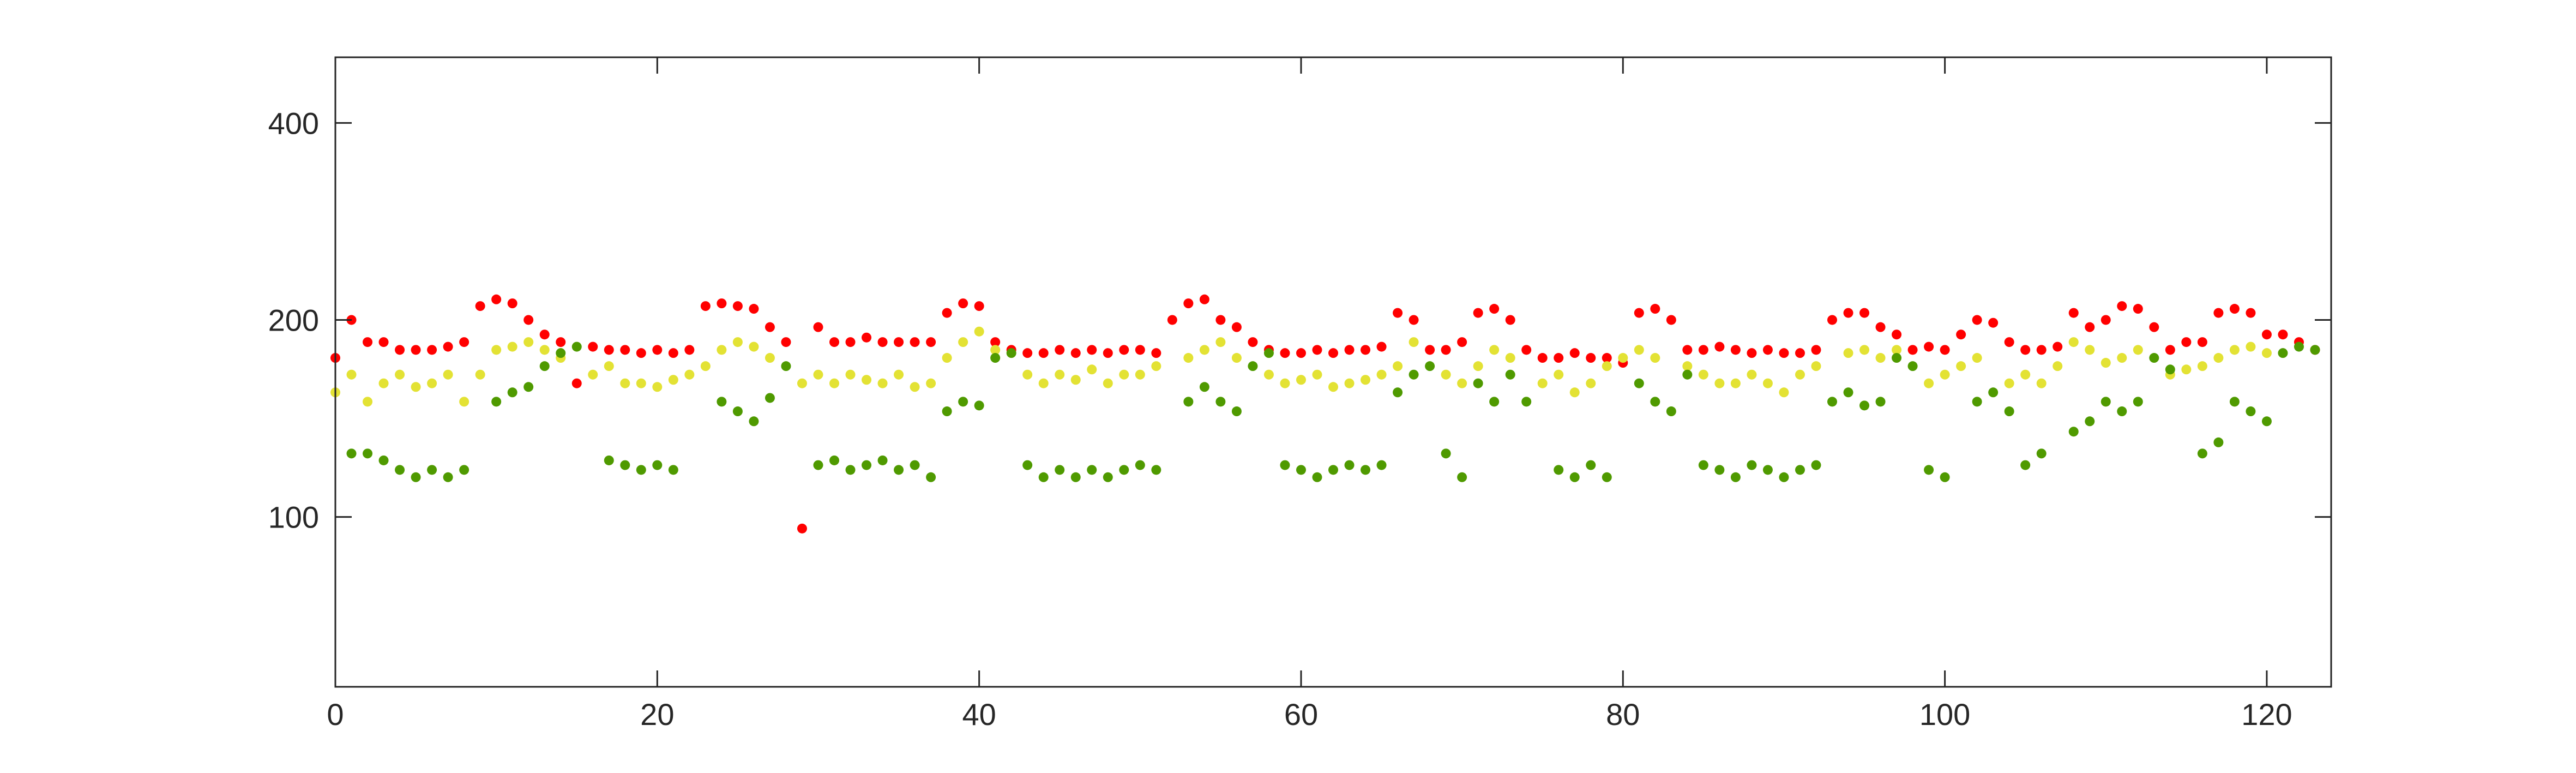 This screenshot has width=2576, height=773. Describe the element at coordinates (1944, 714) in the screenshot. I see `x-tick-label: 100` at that location.